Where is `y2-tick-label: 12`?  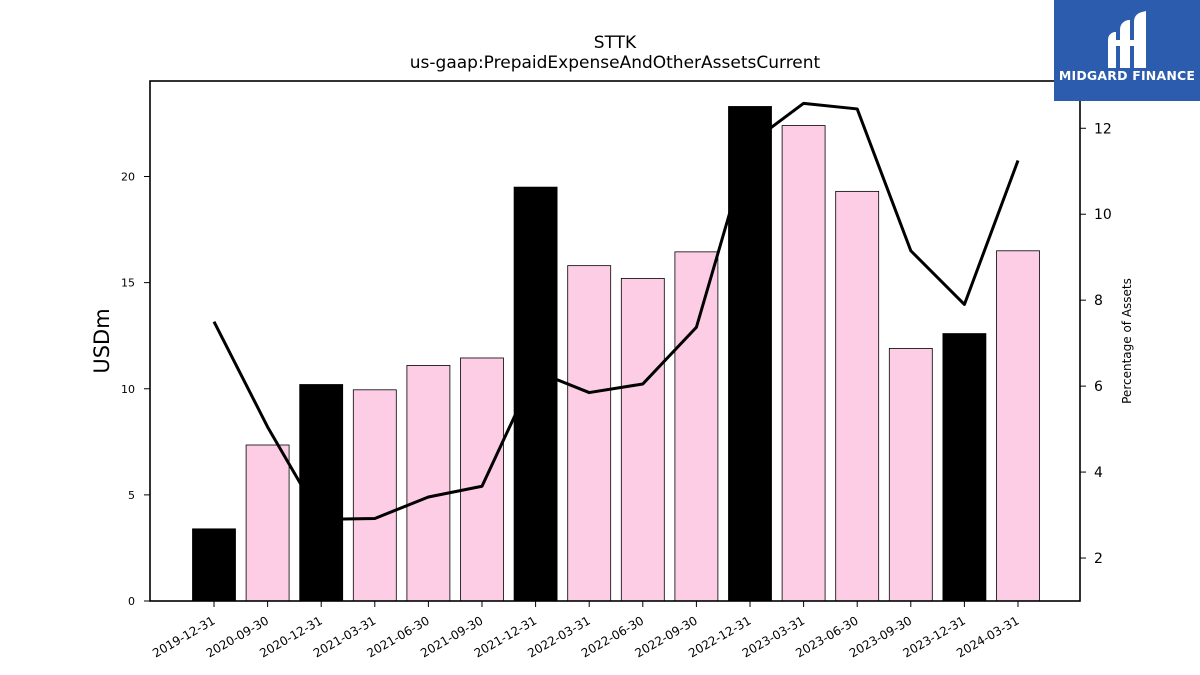 y2-tick-label: 12 is located at coordinates (1103, 129).